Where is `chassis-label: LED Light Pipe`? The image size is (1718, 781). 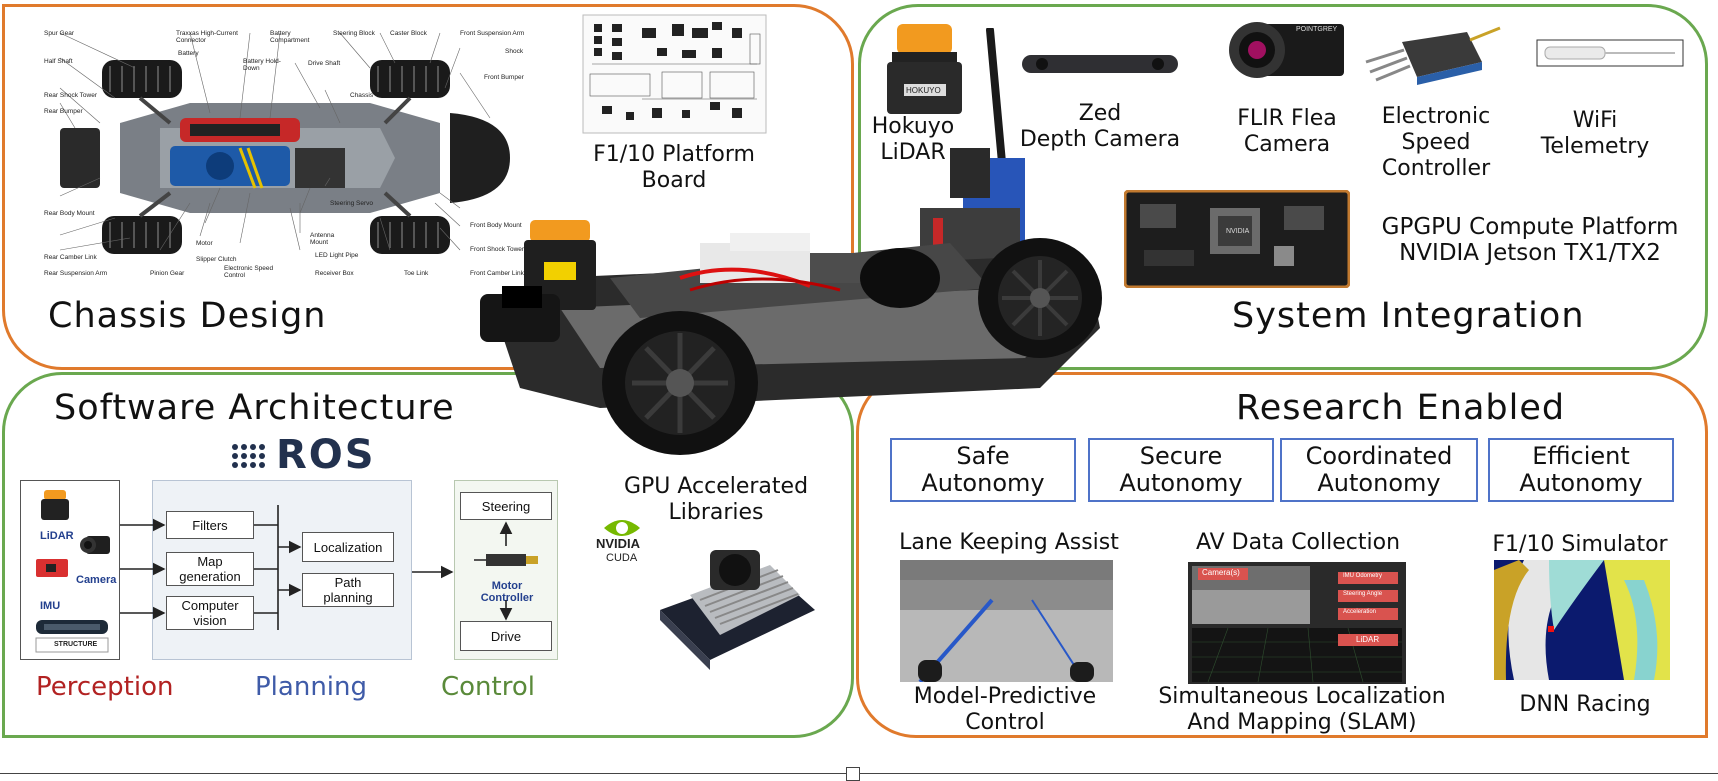 chassis-label: LED Light Pipe is located at coordinates (337, 255).